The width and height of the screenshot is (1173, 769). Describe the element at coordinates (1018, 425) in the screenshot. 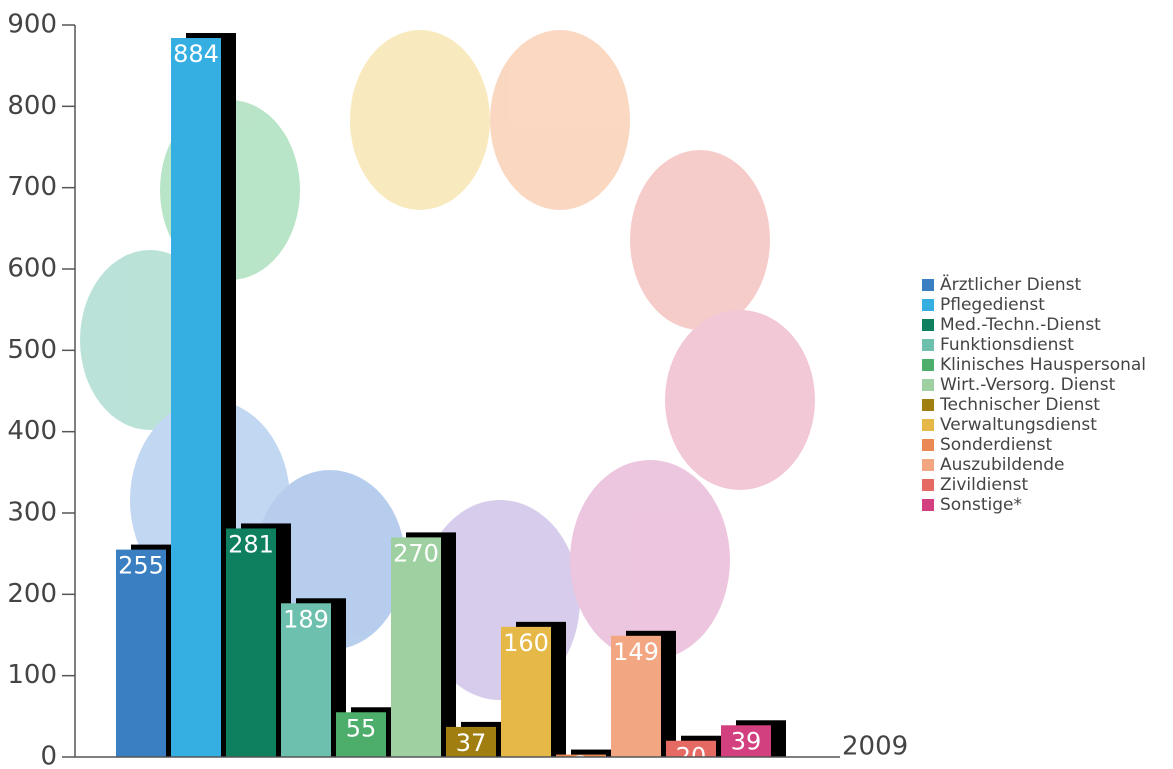

I see `legend-label: Verwaltungsdienst` at that location.